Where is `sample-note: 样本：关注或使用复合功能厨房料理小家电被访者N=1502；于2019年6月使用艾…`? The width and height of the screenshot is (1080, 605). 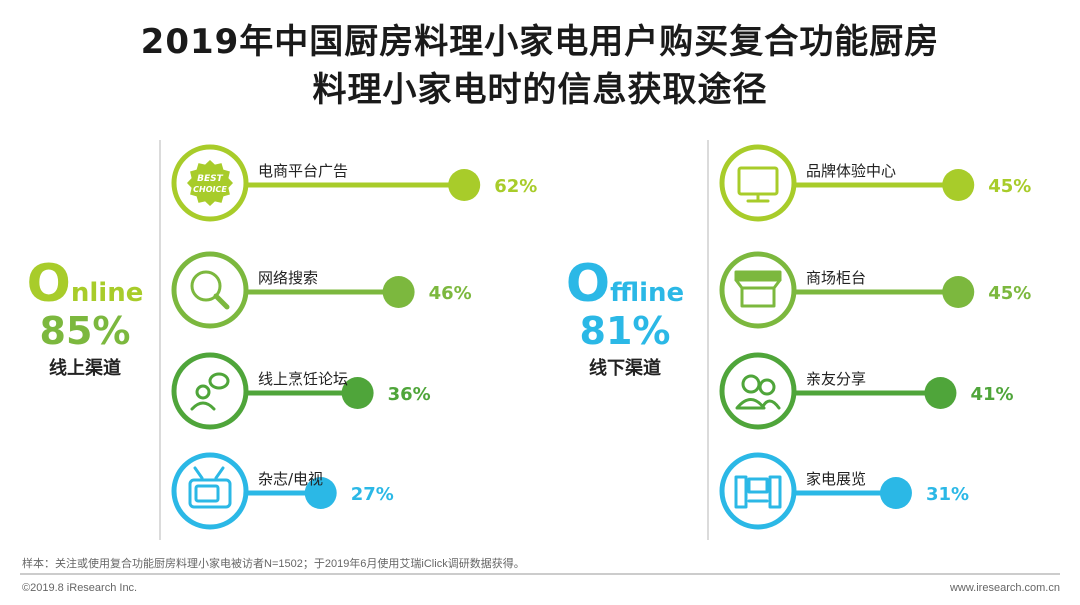 sample-note: 样本：关注或使用复合功能厨房料理小家电被访者N=1502；于2019年6月使用艾… is located at coordinates (273, 564).